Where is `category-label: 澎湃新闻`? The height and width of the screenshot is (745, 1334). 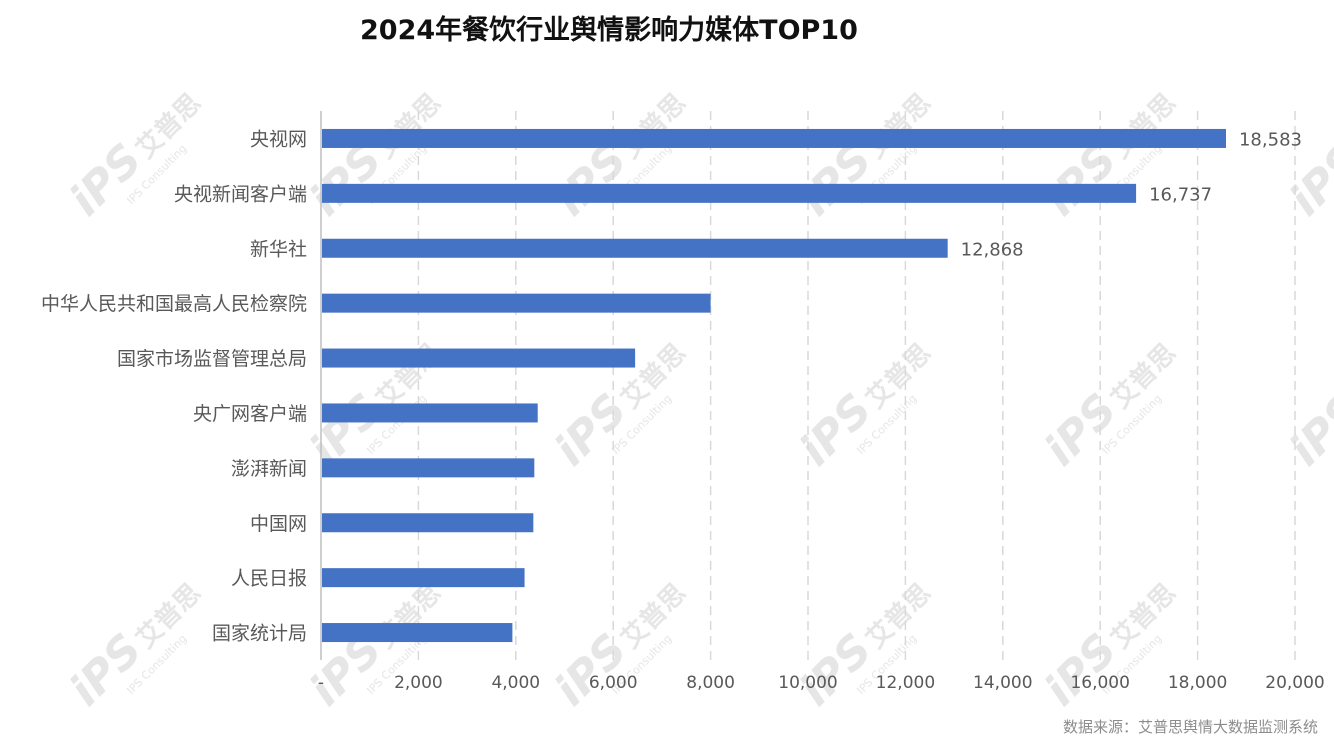
category-label: 澎湃新闻 is located at coordinates (269, 469).